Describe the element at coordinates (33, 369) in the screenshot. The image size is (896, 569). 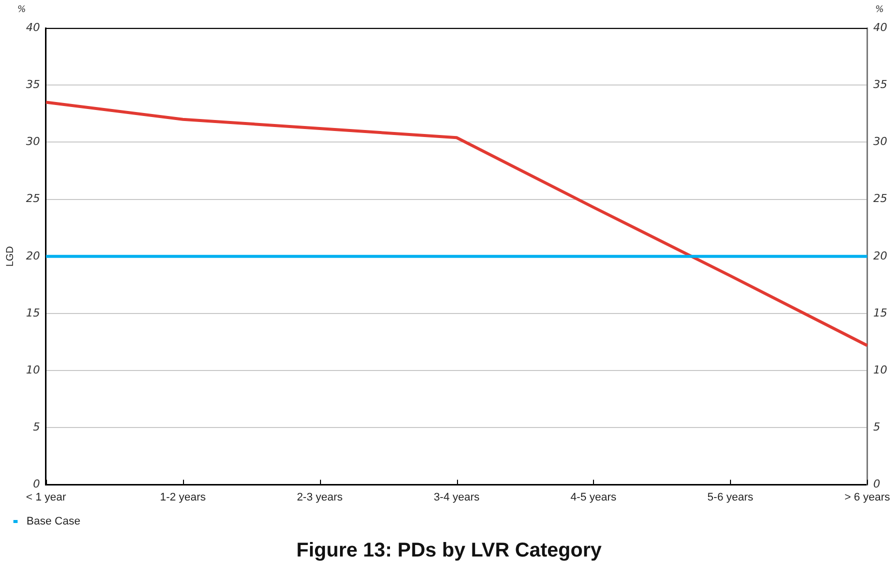
I see `y-tick-label: 10` at that location.